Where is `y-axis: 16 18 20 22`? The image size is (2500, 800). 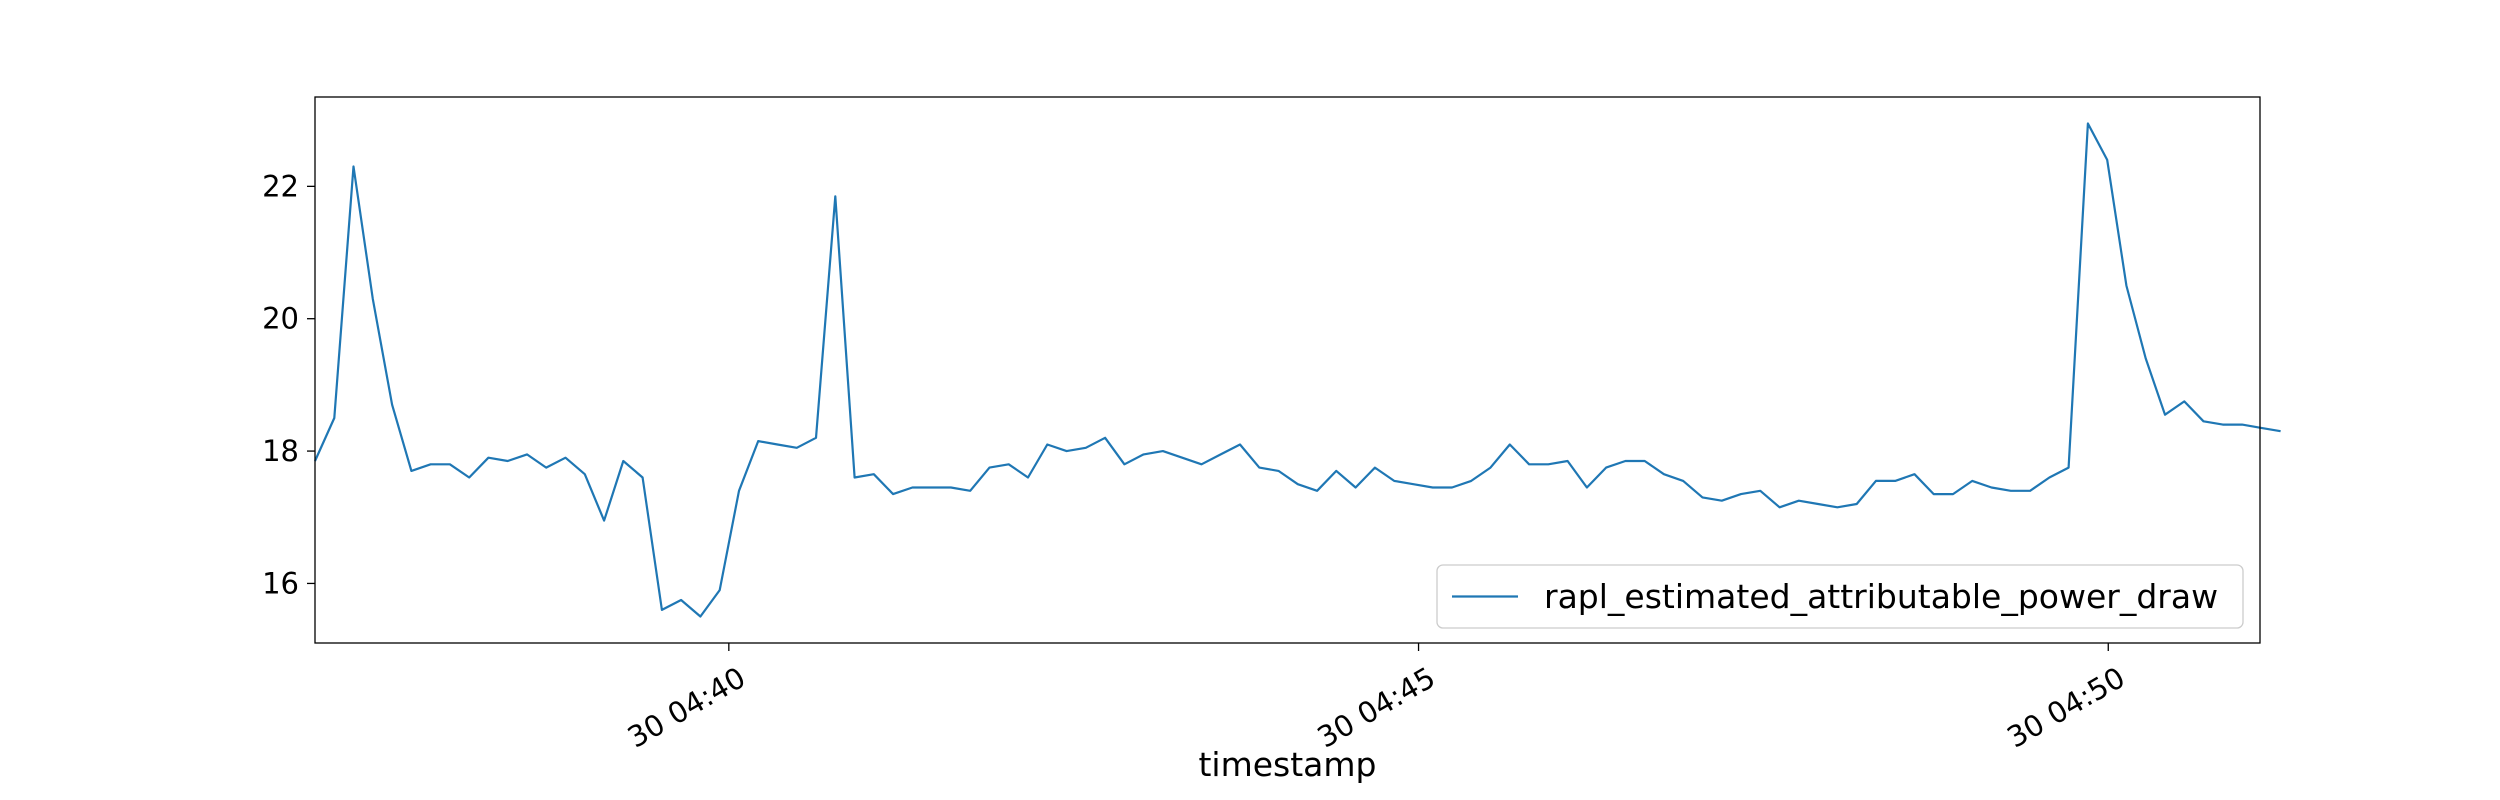 y-axis: 16 18 20 22 is located at coordinates (288, 384).